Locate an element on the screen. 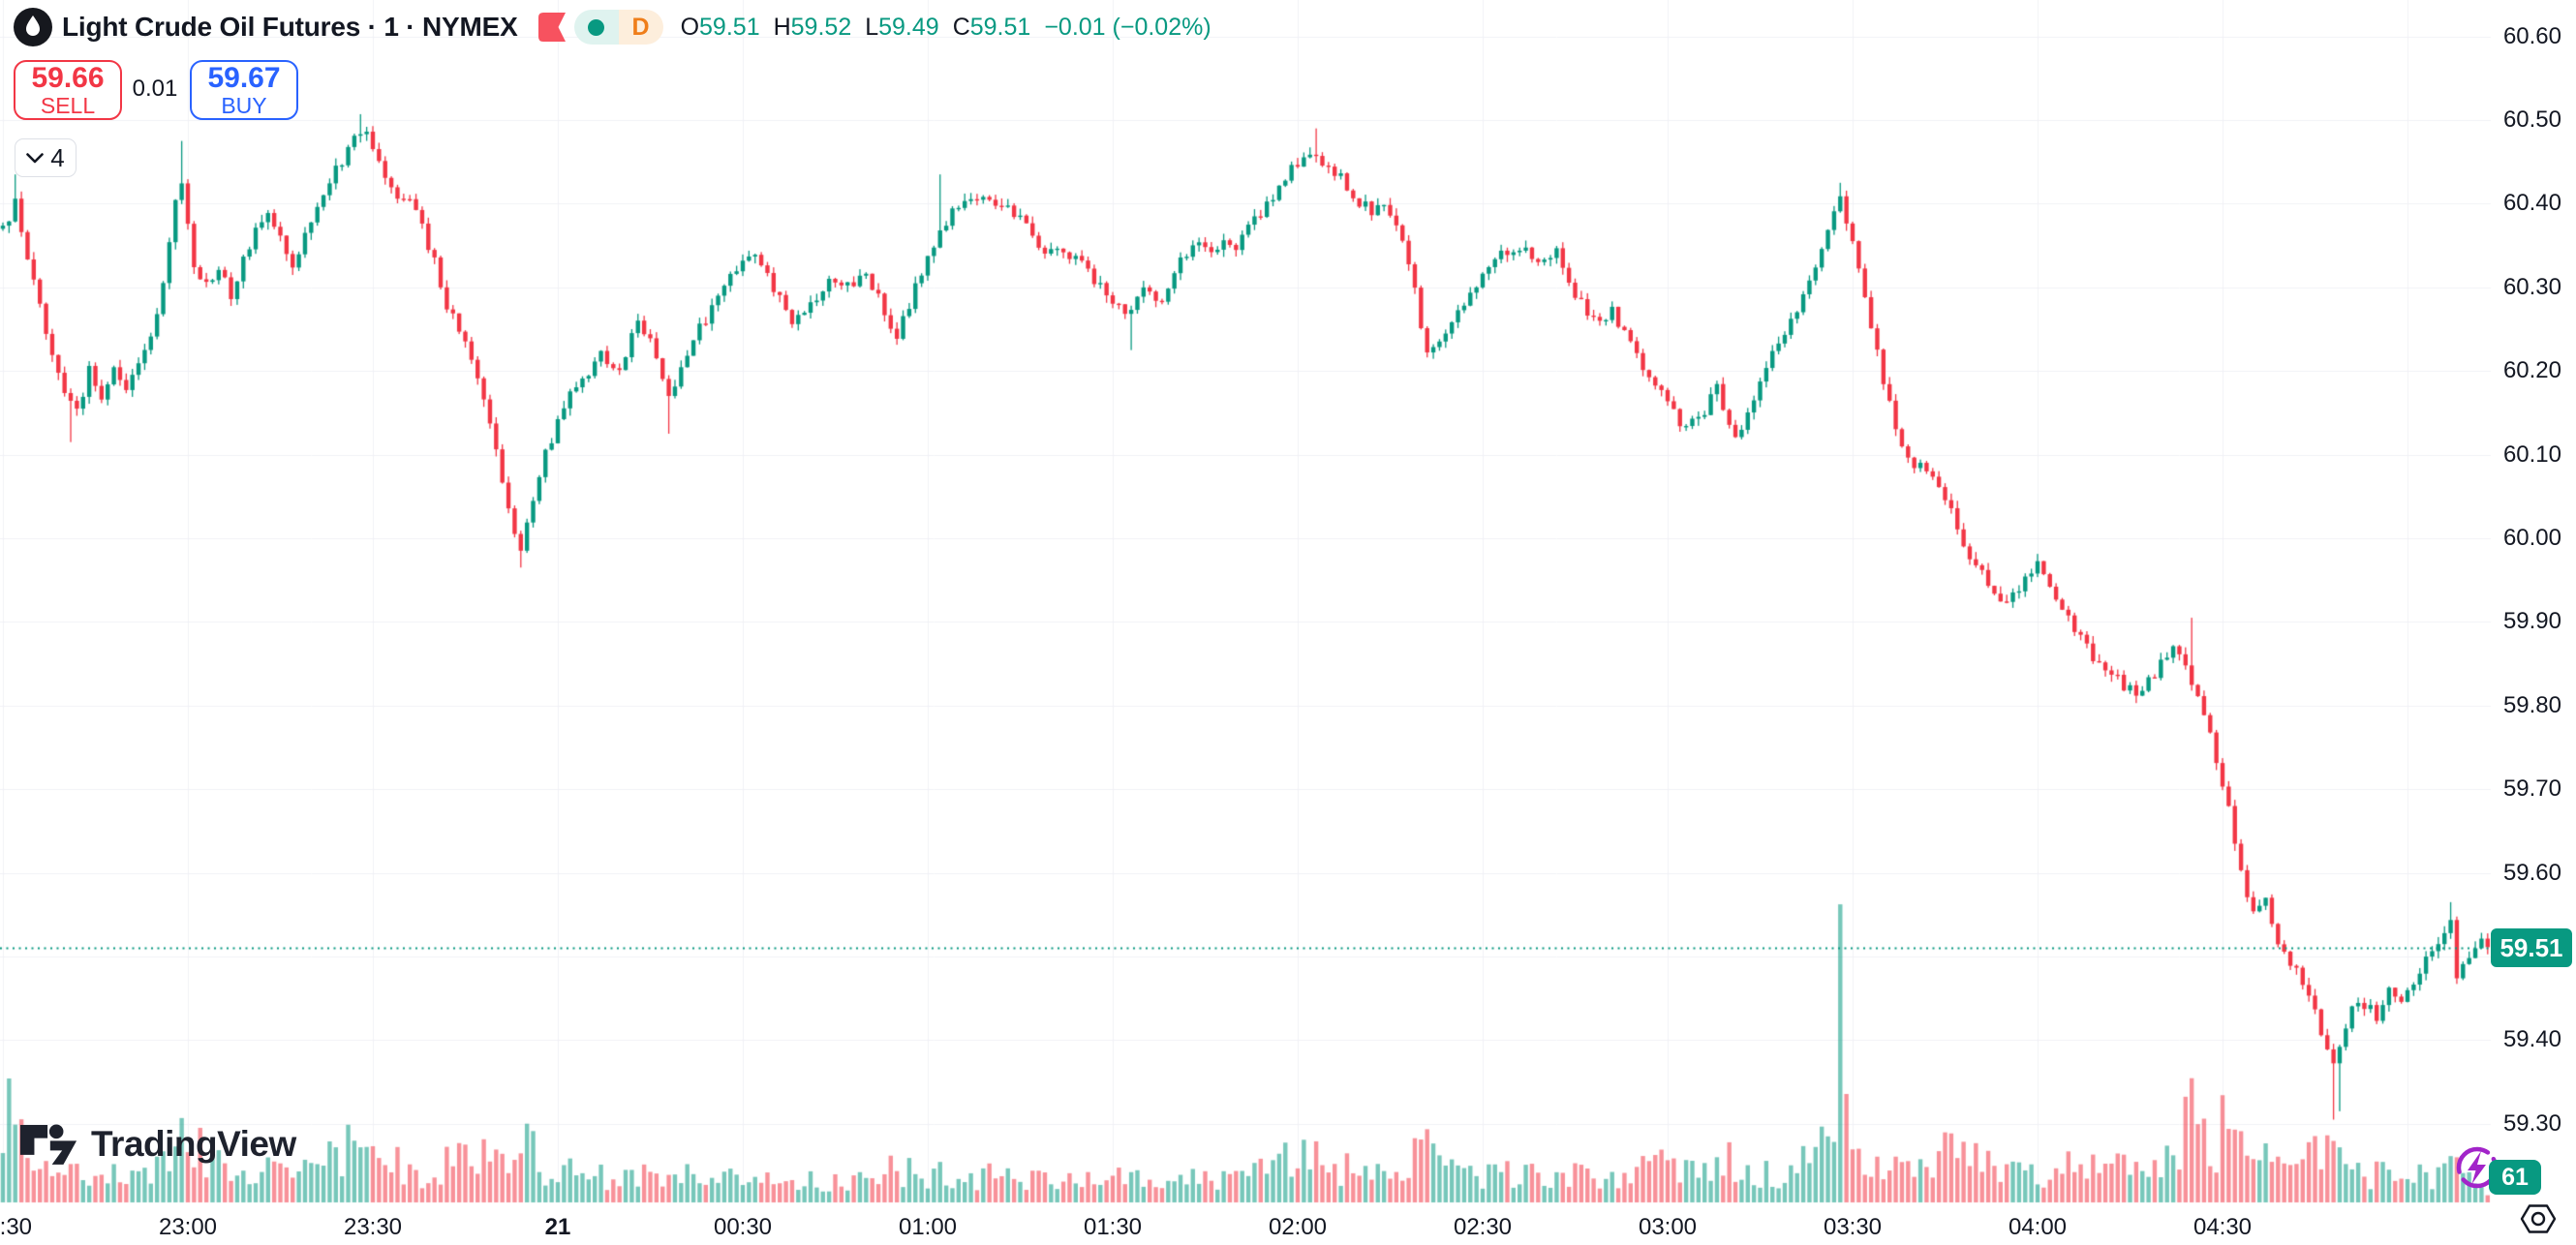  interval-count: 4 is located at coordinates (57, 157).